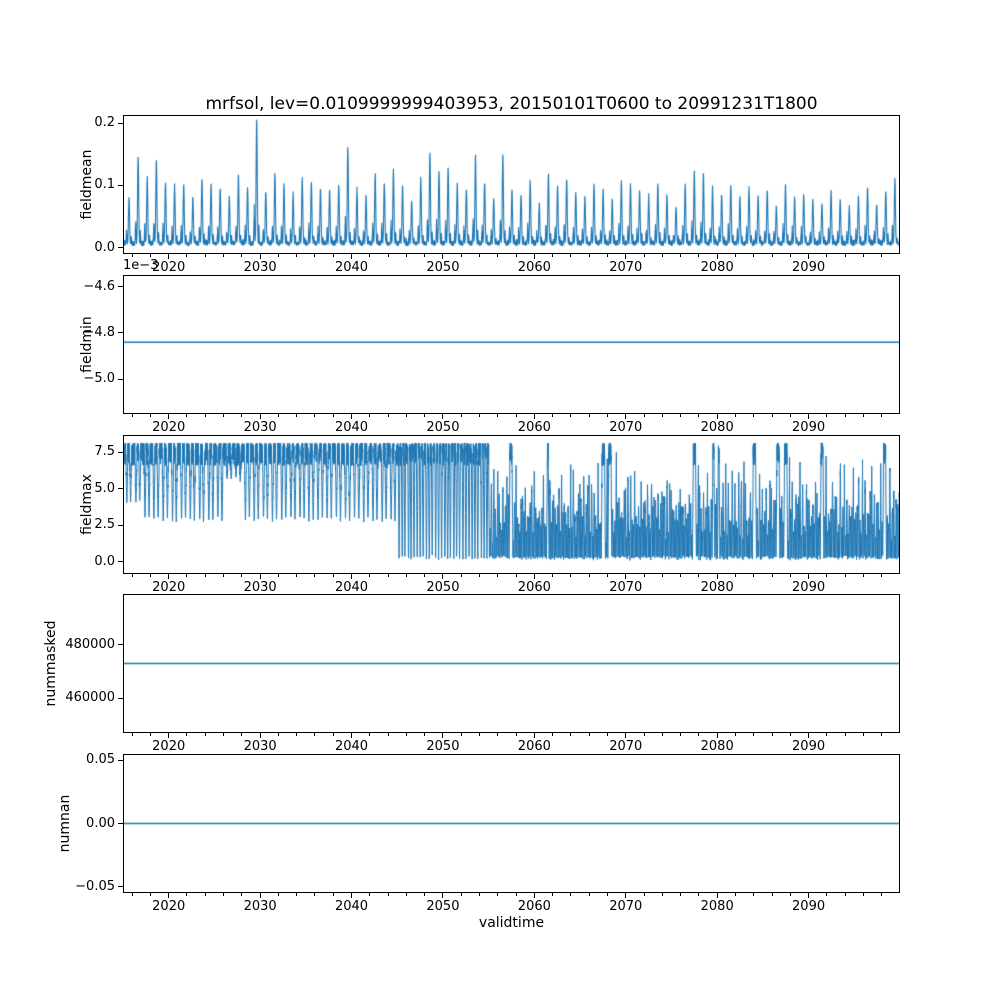  Describe the element at coordinates (99, 286) in the screenshot. I see `y-tick-label: −4.6` at that location.